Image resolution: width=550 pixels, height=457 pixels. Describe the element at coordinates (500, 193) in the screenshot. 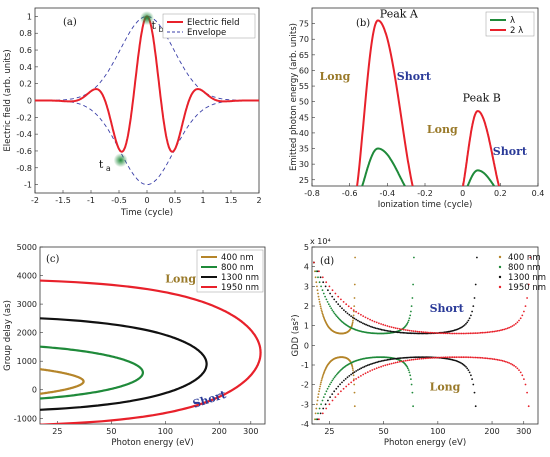

I see `x-tick-label: 0.2` at that location.